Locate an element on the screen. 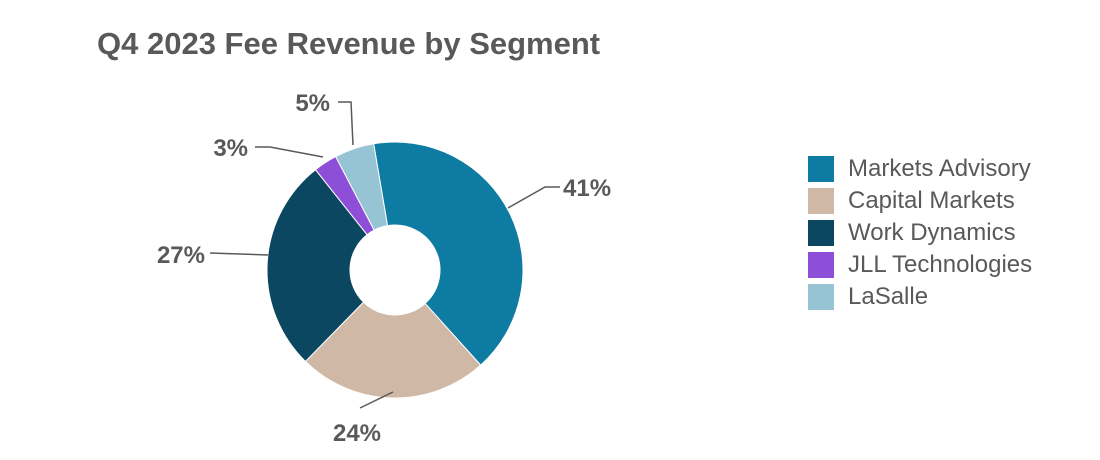 This screenshot has width=1100, height=460. legend-item: LaSalle is located at coordinates (920, 297).